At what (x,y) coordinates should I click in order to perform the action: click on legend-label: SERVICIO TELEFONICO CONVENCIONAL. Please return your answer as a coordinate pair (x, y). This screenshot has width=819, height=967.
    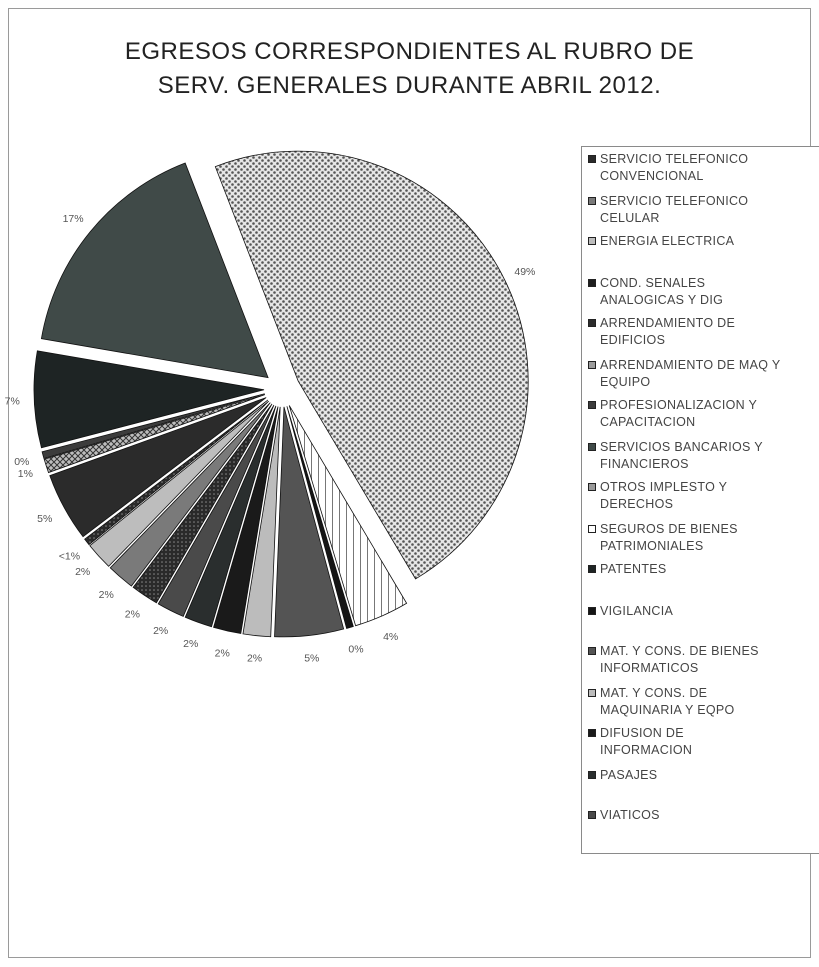
    Looking at the image, I should click on (674, 167).